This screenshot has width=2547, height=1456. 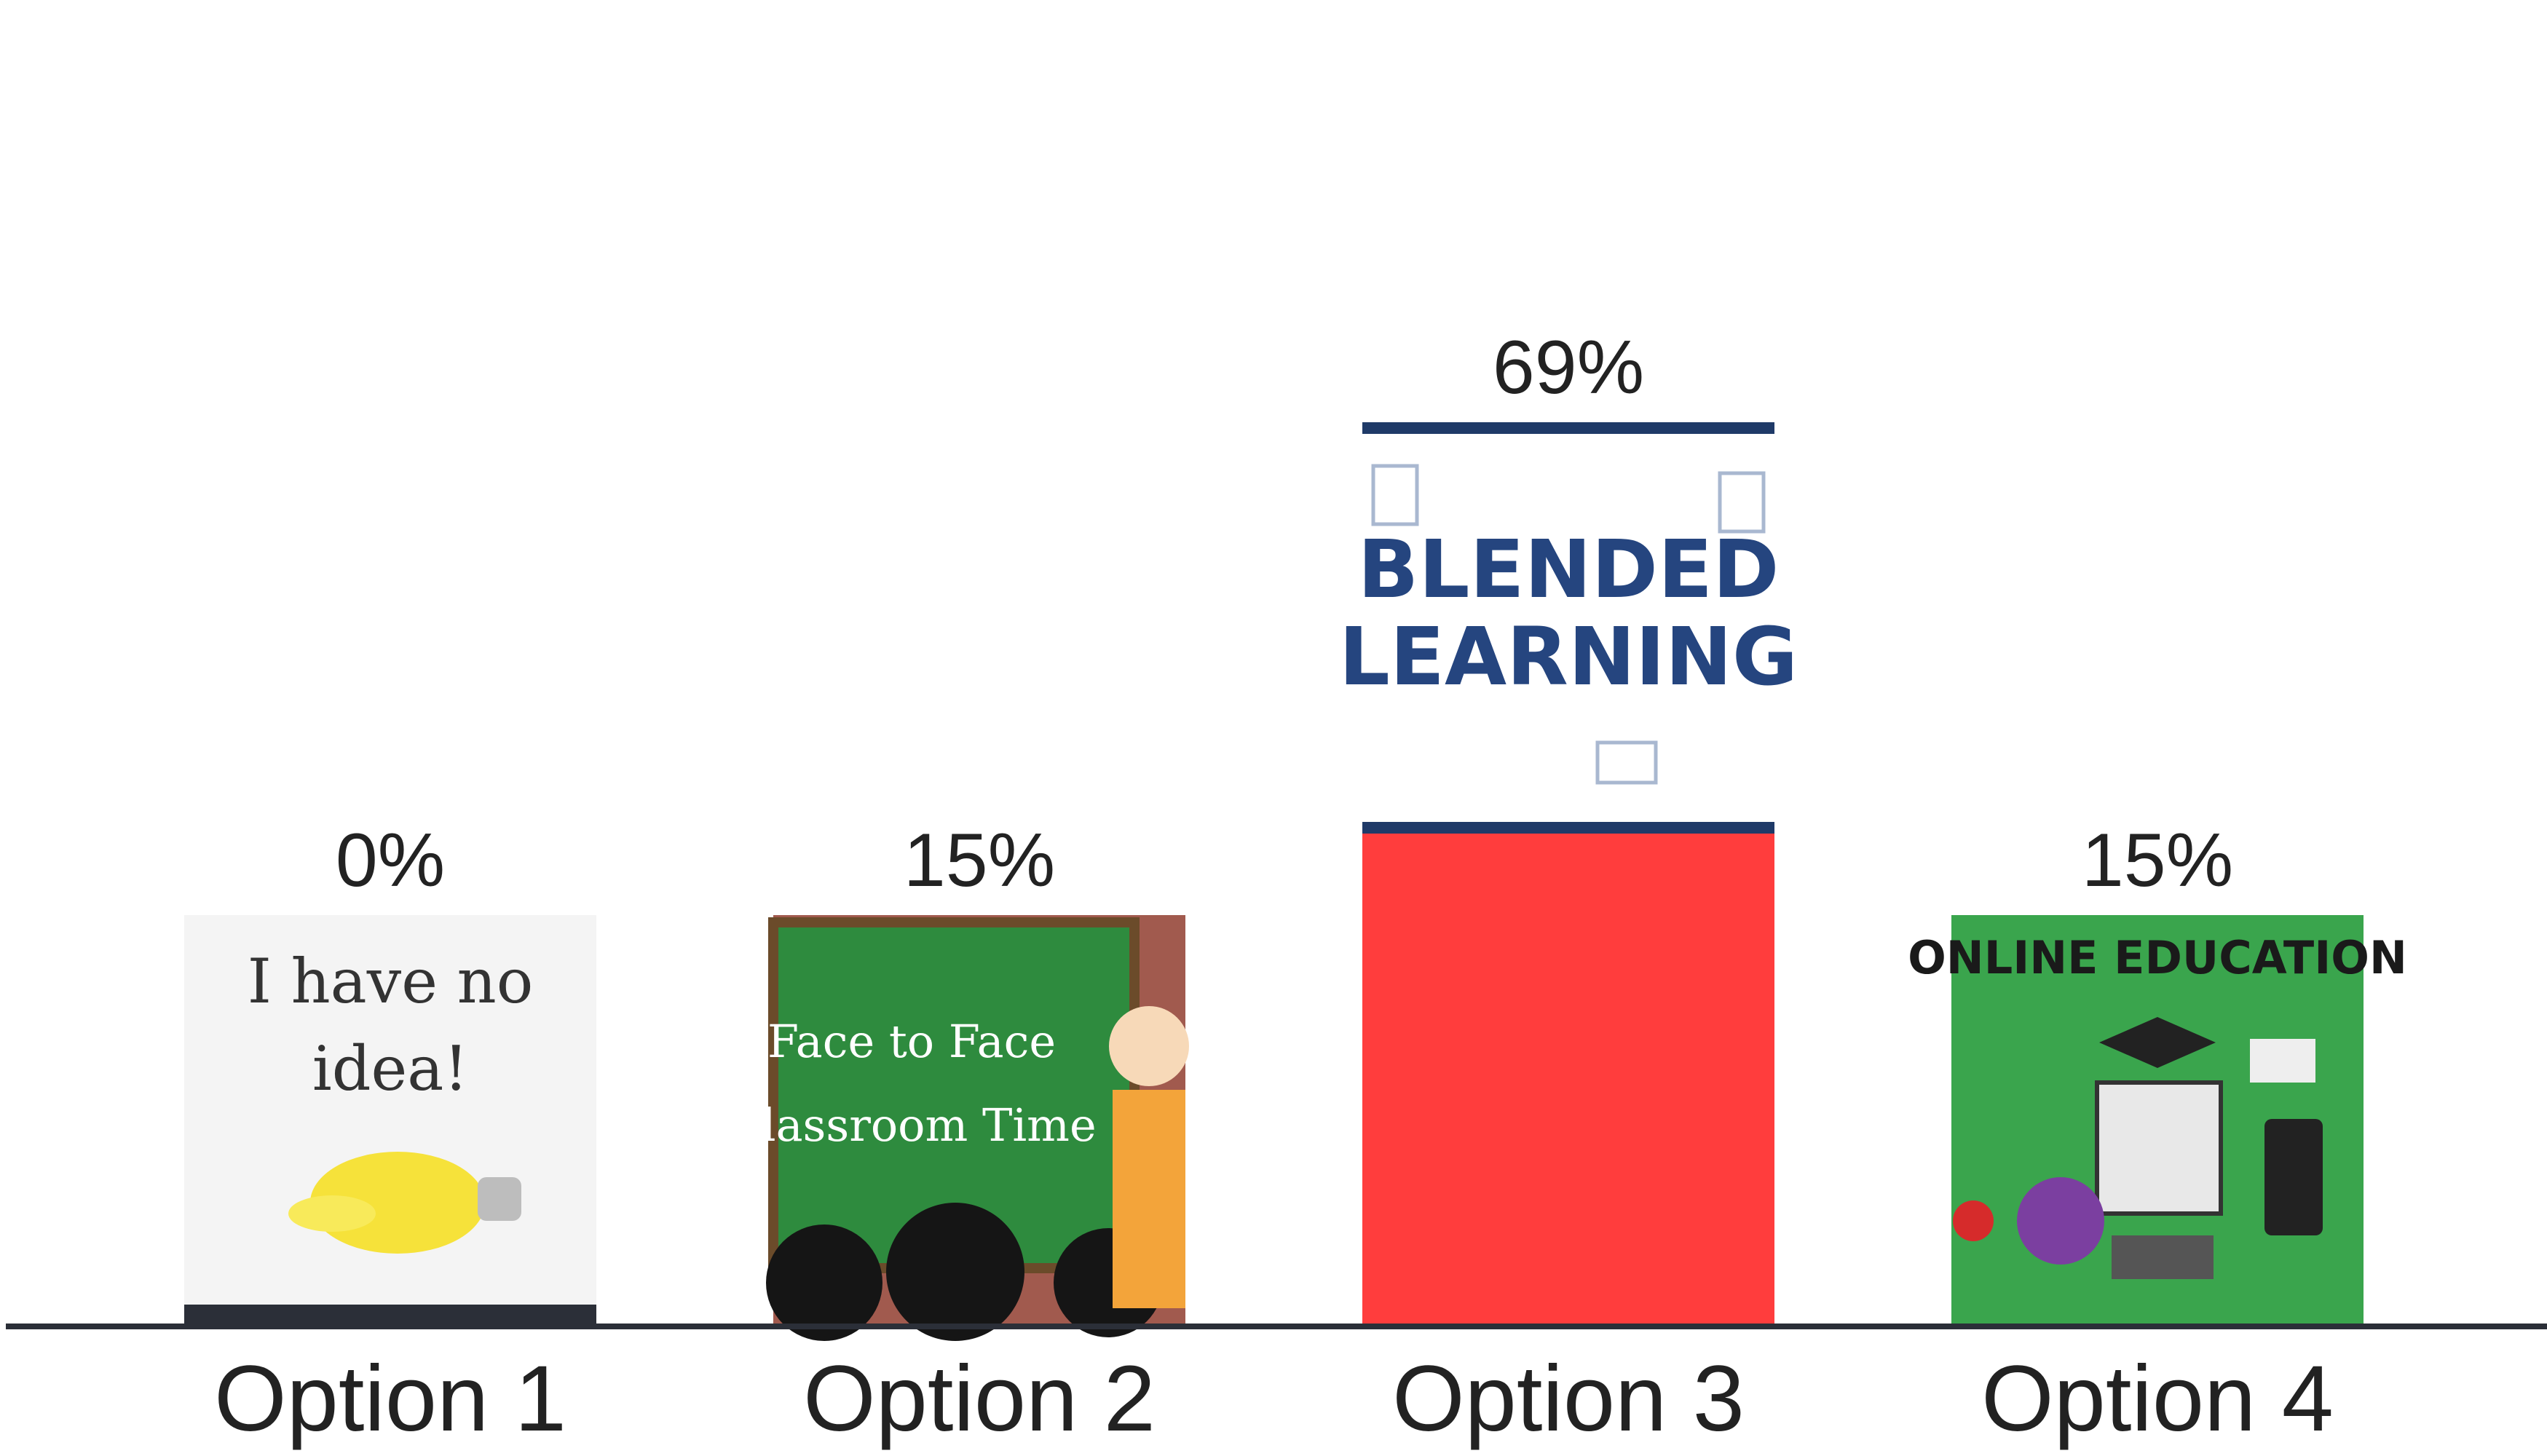 I want to click on category-label-option-4: Option 4, so click(x=2157, y=1399).